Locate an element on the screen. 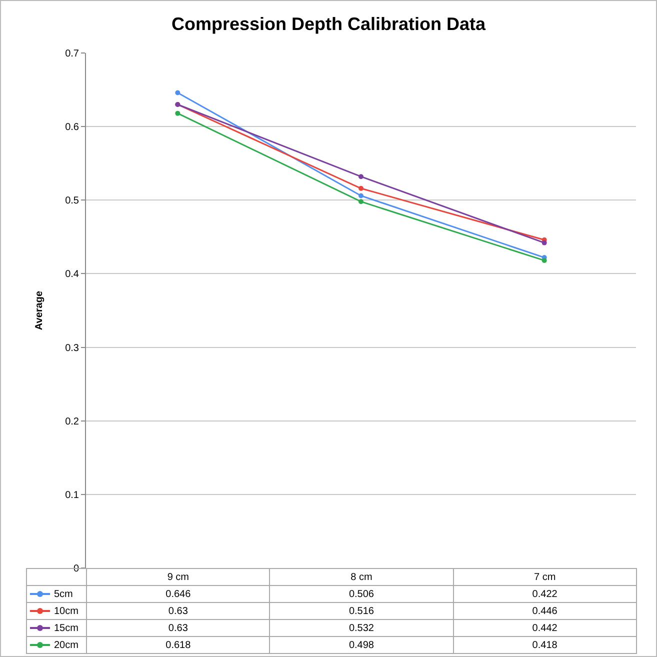 The height and width of the screenshot is (657, 657). y-tick-label: 0.6 is located at coordinates (72, 128).